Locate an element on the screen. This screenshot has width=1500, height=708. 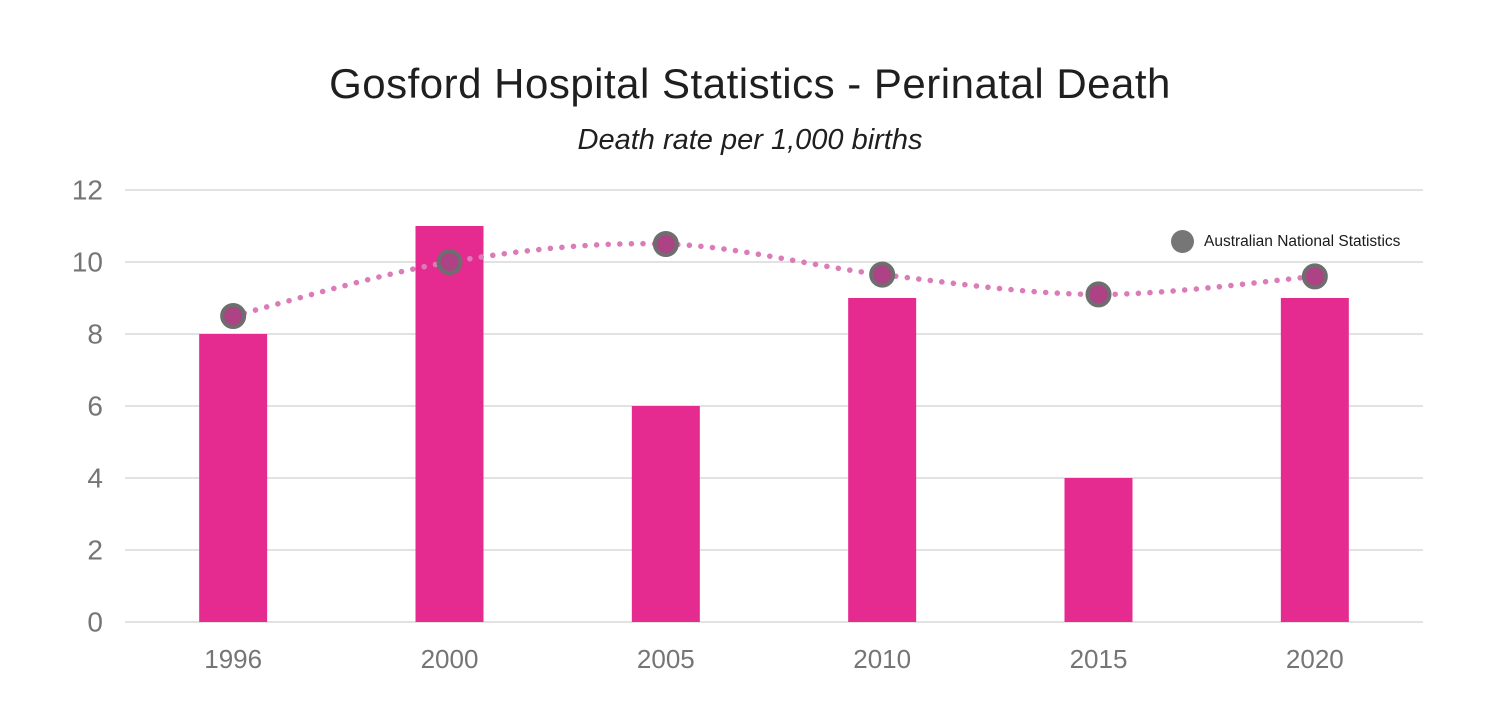
bar-2010 is located at coordinates (882, 460).